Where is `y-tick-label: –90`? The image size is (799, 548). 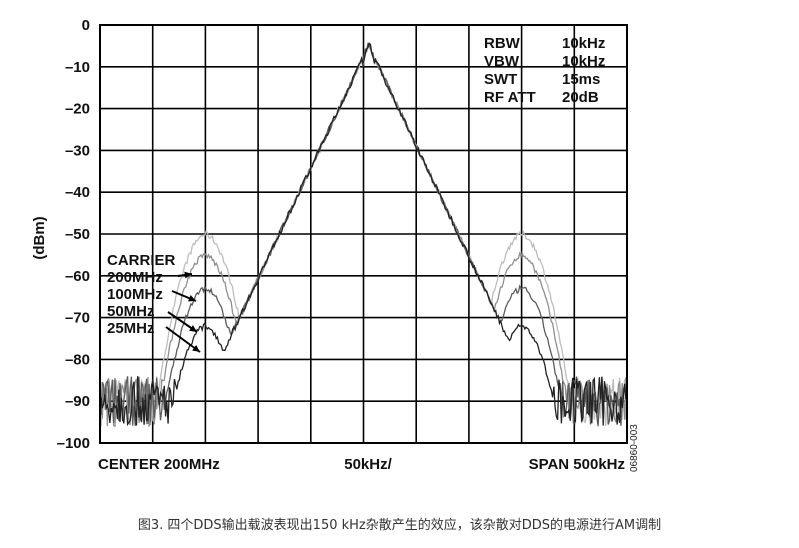 y-tick-label: –90 is located at coordinates (77, 401).